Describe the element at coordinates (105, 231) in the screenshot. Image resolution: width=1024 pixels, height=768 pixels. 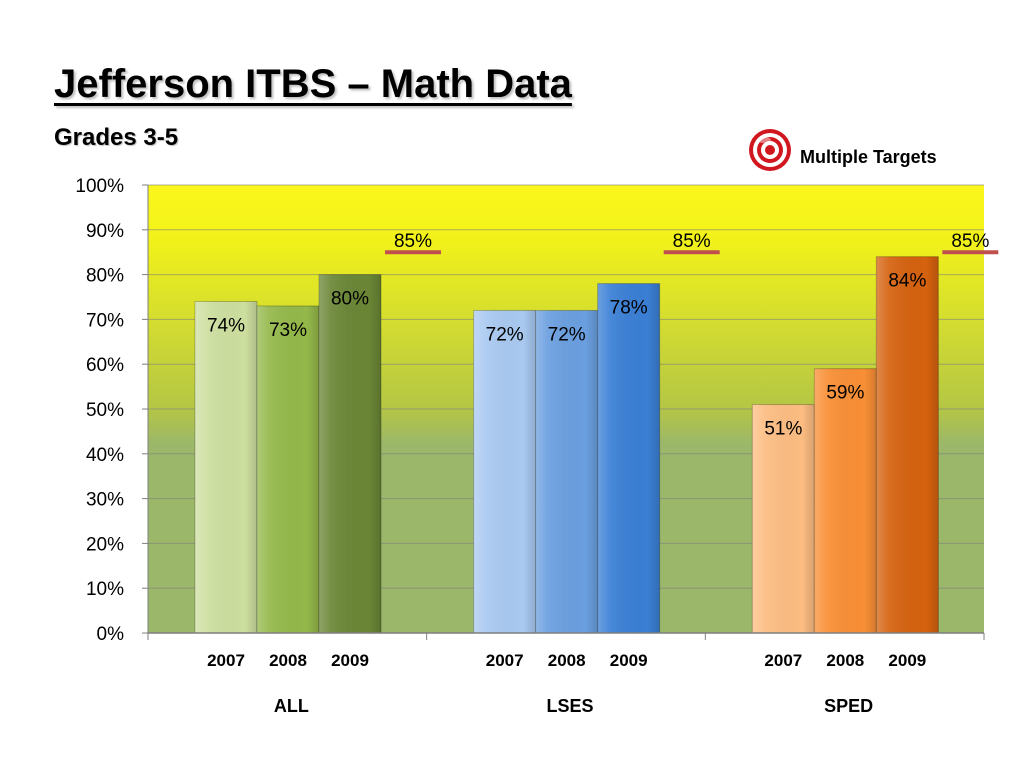
I see `y-tick-label: 90%` at that location.